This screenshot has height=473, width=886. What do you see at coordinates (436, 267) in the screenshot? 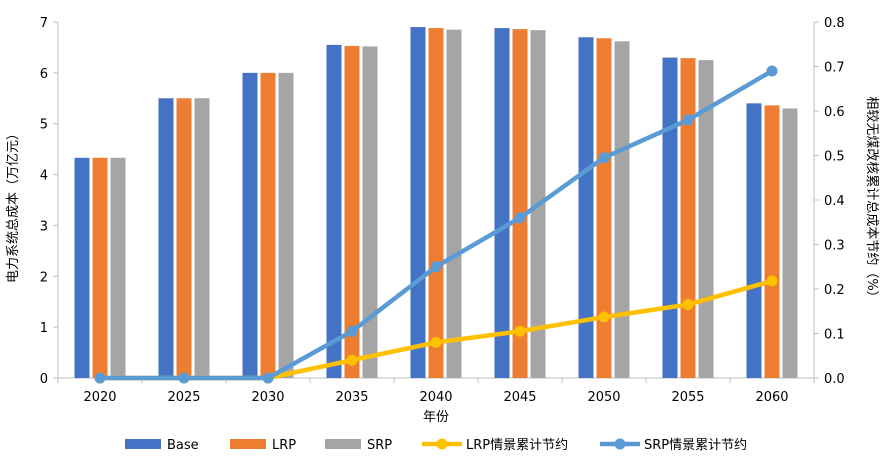
I see `point-series-2-2040` at bounding box center [436, 267].